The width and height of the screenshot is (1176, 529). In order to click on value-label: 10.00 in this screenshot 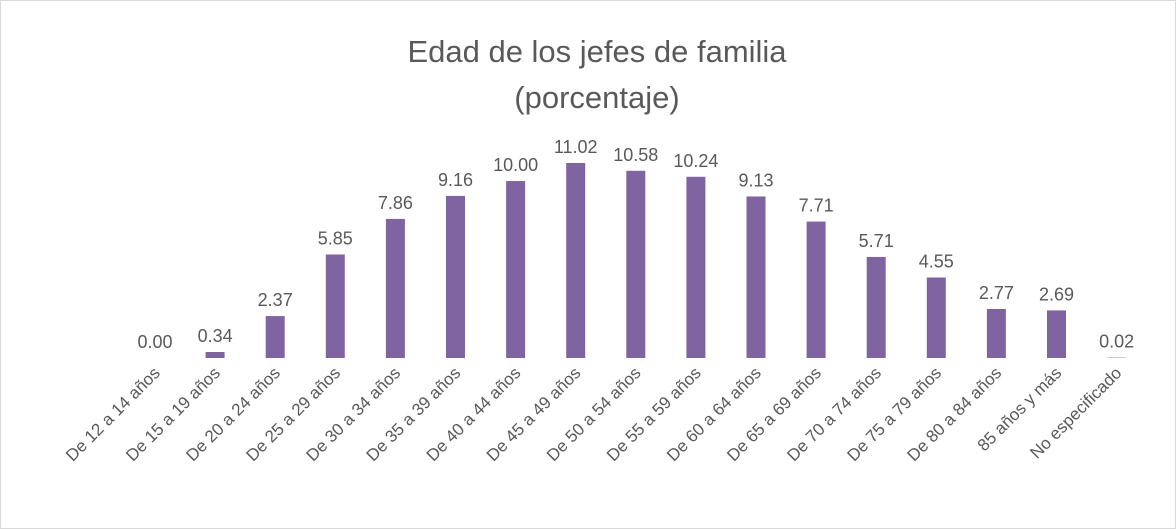, I will do `click(515, 165)`.